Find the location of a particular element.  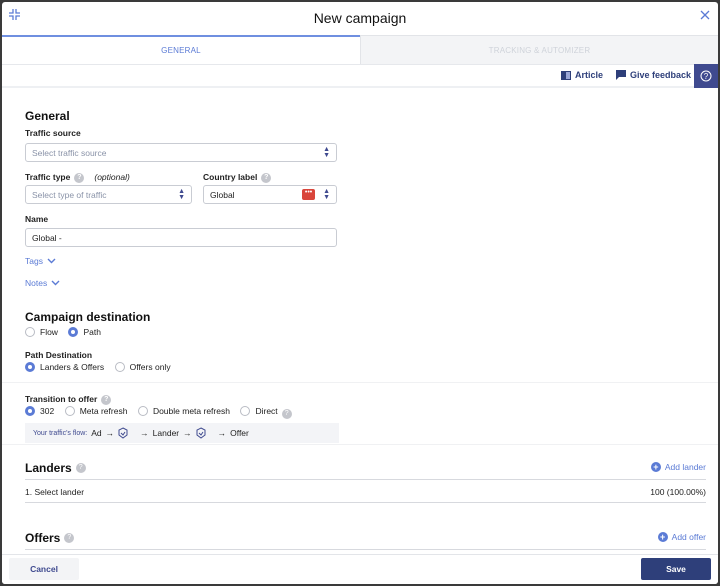

collapse-icon is located at coordinates (14, 14).